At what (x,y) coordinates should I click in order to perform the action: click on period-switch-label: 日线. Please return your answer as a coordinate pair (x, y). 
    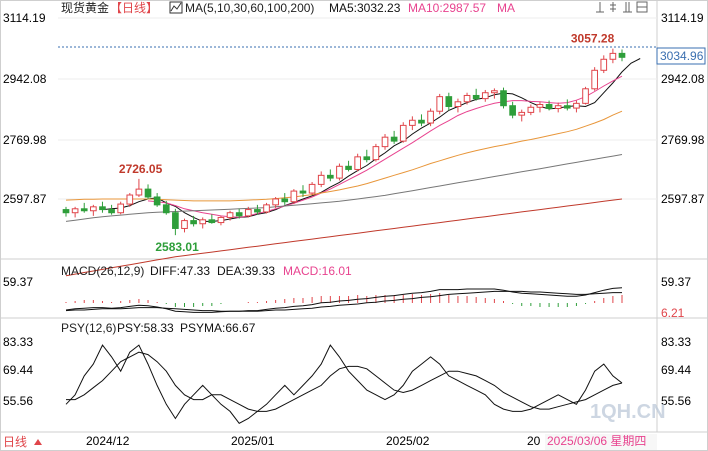
    Looking at the image, I should click on (15, 442).